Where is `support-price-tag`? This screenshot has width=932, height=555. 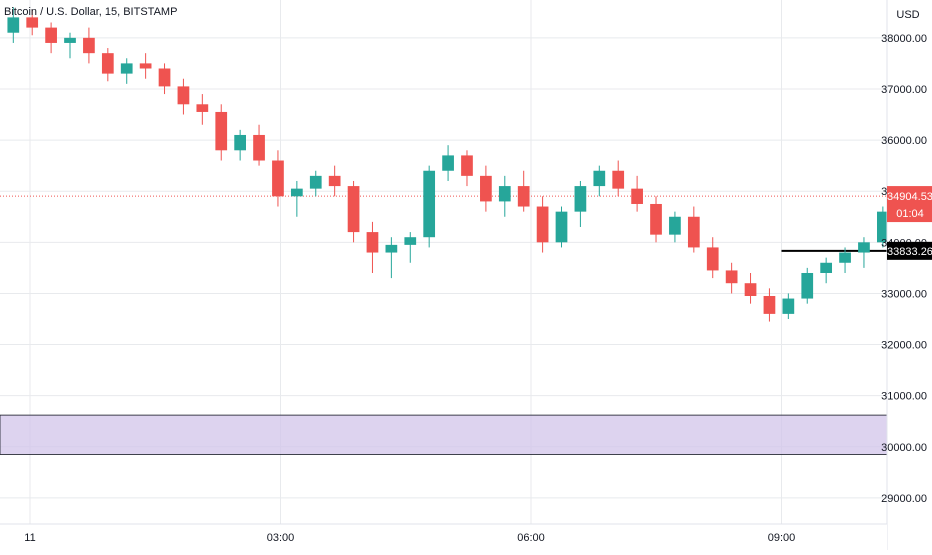 support-price-tag is located at coordinates (909, 250).